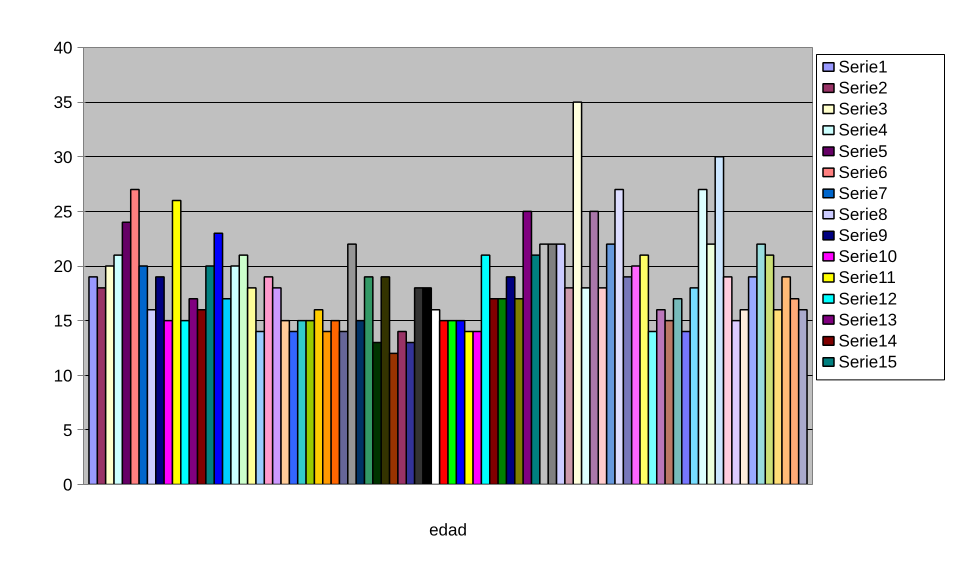 The width and height of the screenshot is (967, 562). I want to click on legend-label: Serie8, so click(863, 214).